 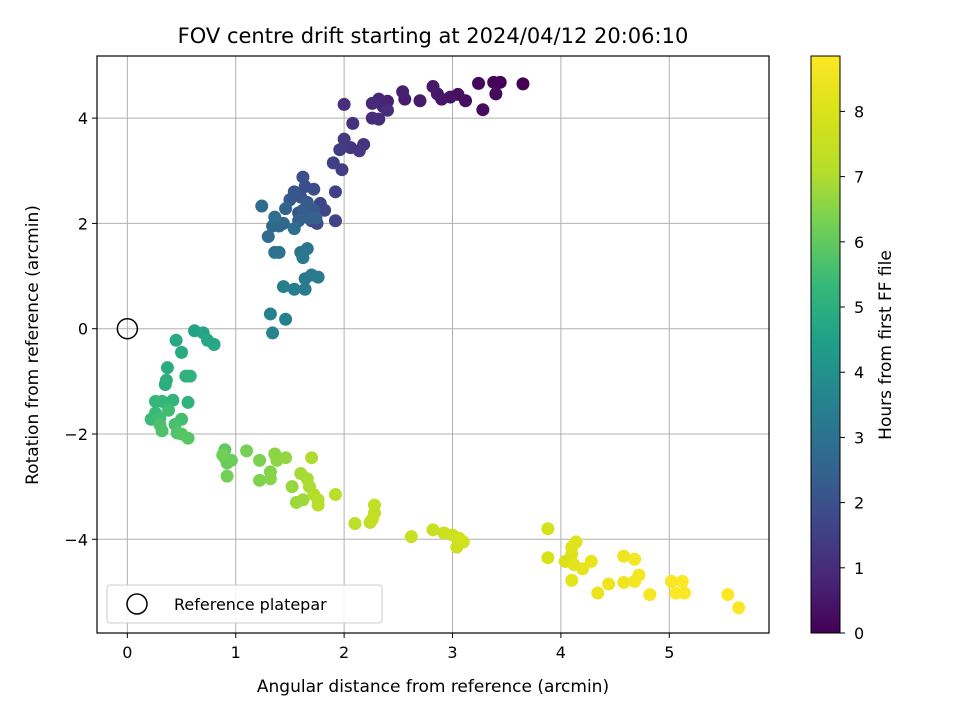 I want to click on colorbar: 0 1 2 3 4 5 6 7 8 Hours from first FF file, so click(x=853, y=349).